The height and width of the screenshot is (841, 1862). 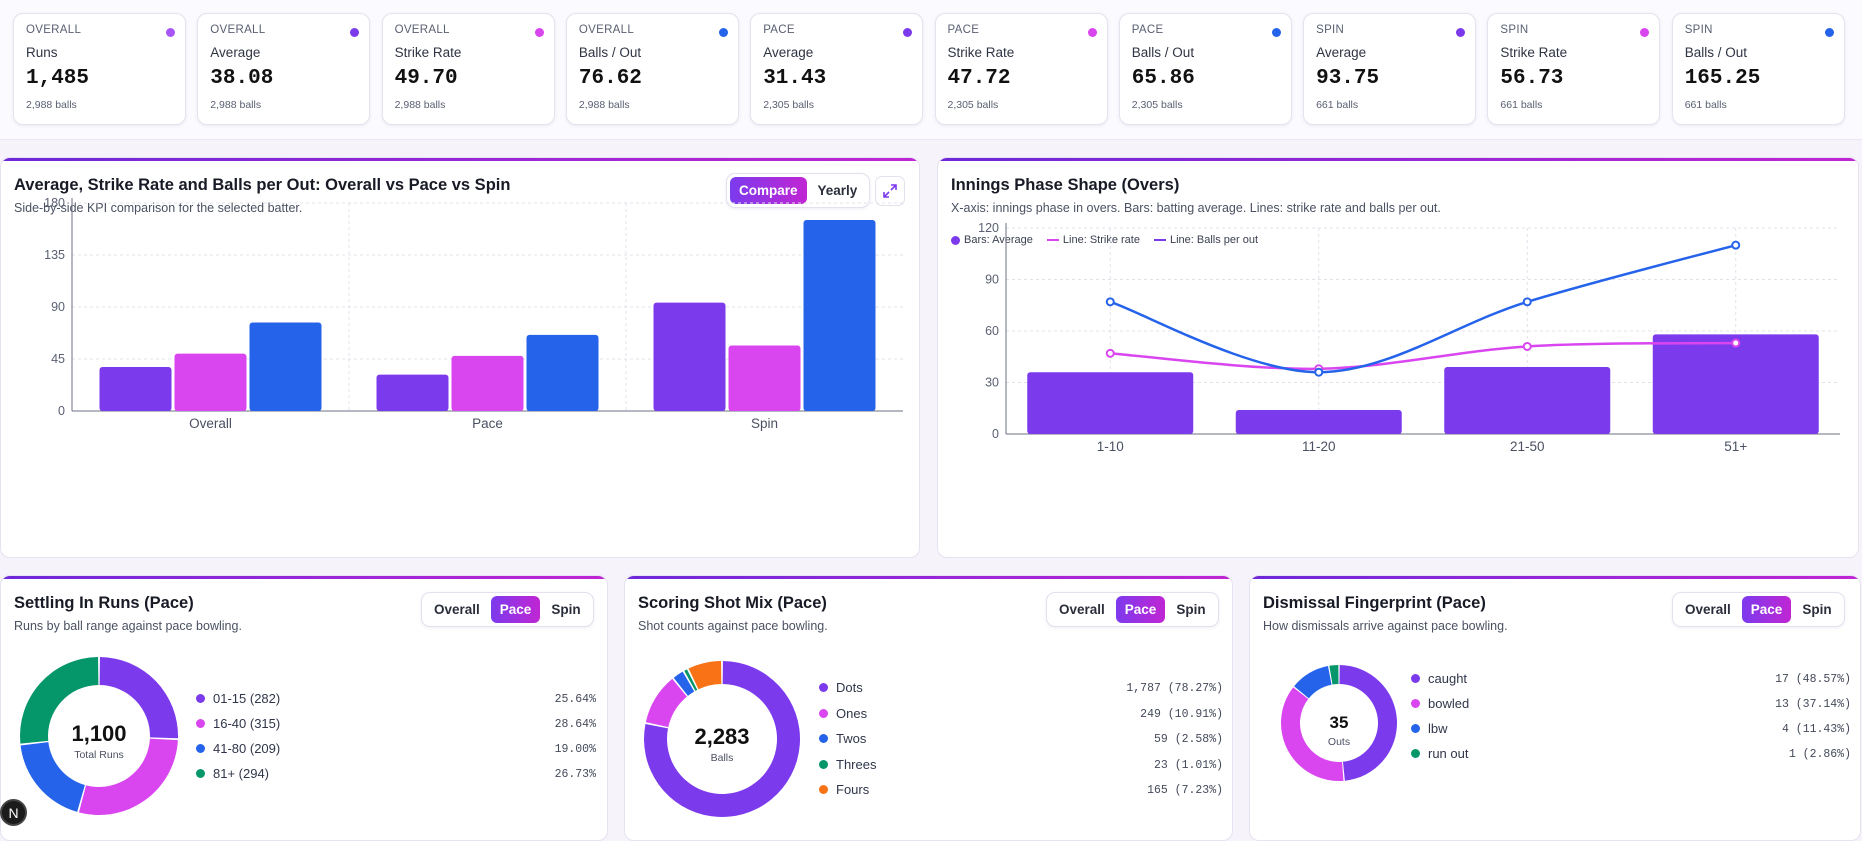 I want to click on kpi-value: 93.75, so click(x=1348, y=78).